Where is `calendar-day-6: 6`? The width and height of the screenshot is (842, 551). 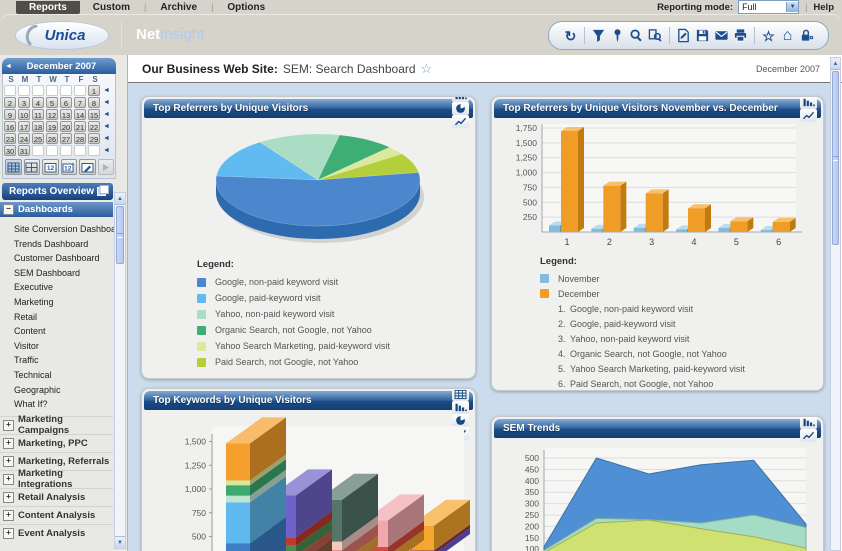 calendar-day-6: 6 is located at coordinates (66, 102).